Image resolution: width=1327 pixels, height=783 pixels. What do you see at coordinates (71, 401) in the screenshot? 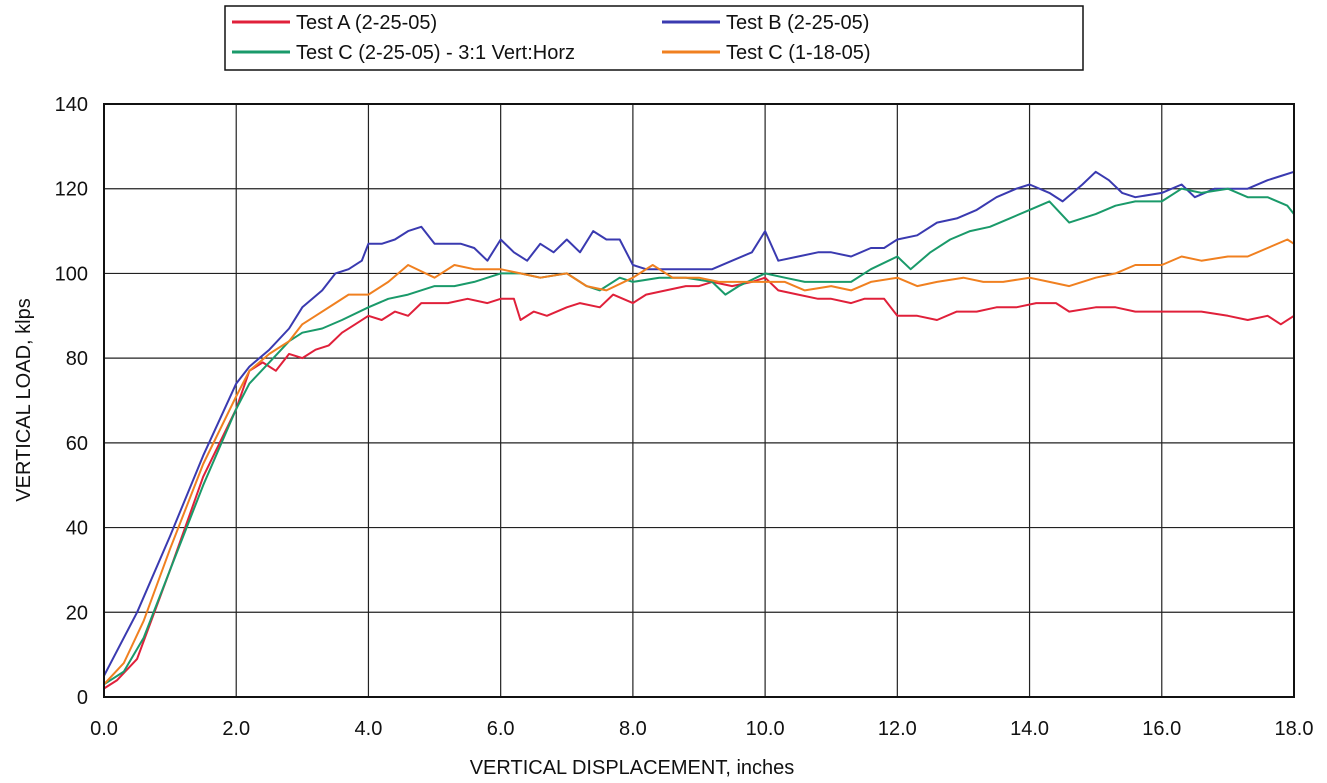
I see `y-tick-labels: 0 20 40 60 80 100 120 140` at bounding box center [71, 401].